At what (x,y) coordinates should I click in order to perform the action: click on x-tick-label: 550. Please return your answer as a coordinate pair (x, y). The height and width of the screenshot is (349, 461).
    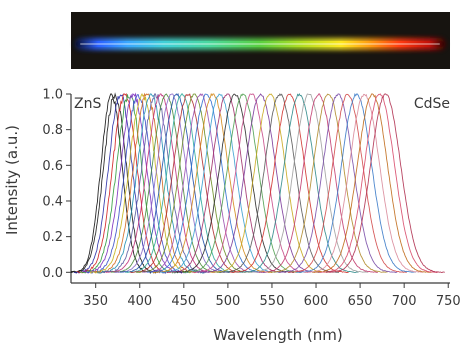
    Looking at the image, I should click on (272, 301).